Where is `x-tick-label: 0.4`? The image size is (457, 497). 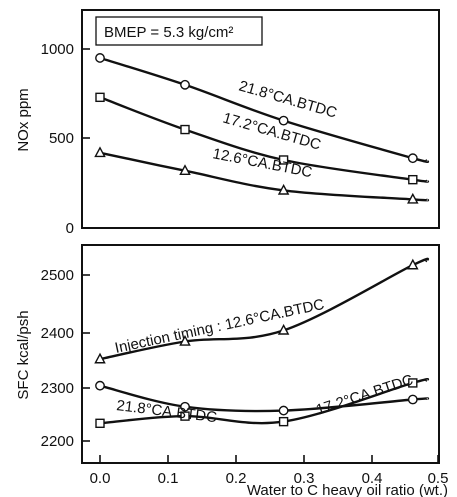
x-tick-label: 0.4 is located at coordinates (372, 478).